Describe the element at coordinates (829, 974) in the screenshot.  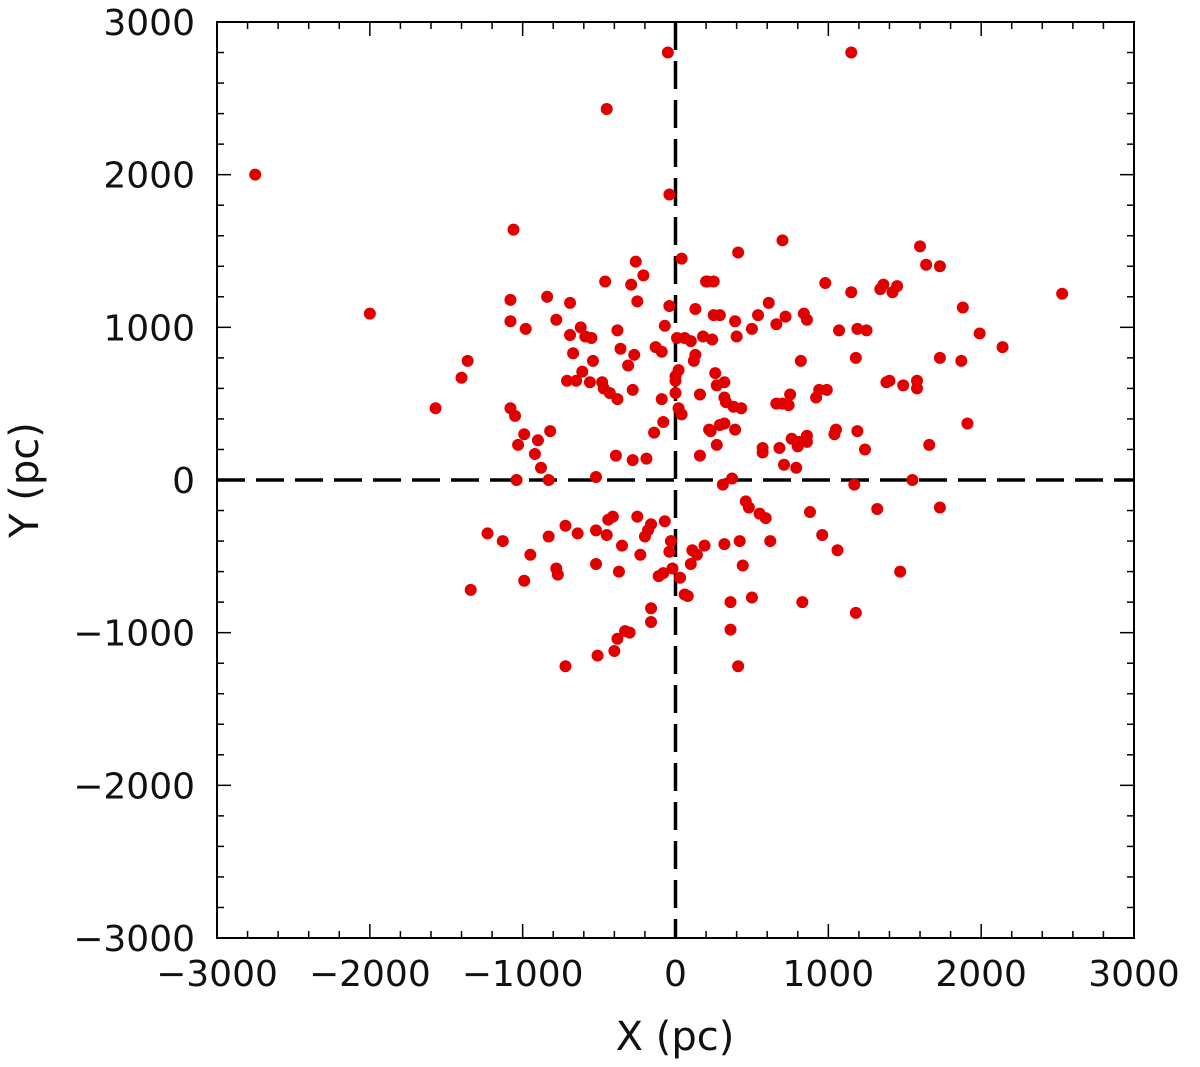
I see `x-tick-label: 1000` at that location.